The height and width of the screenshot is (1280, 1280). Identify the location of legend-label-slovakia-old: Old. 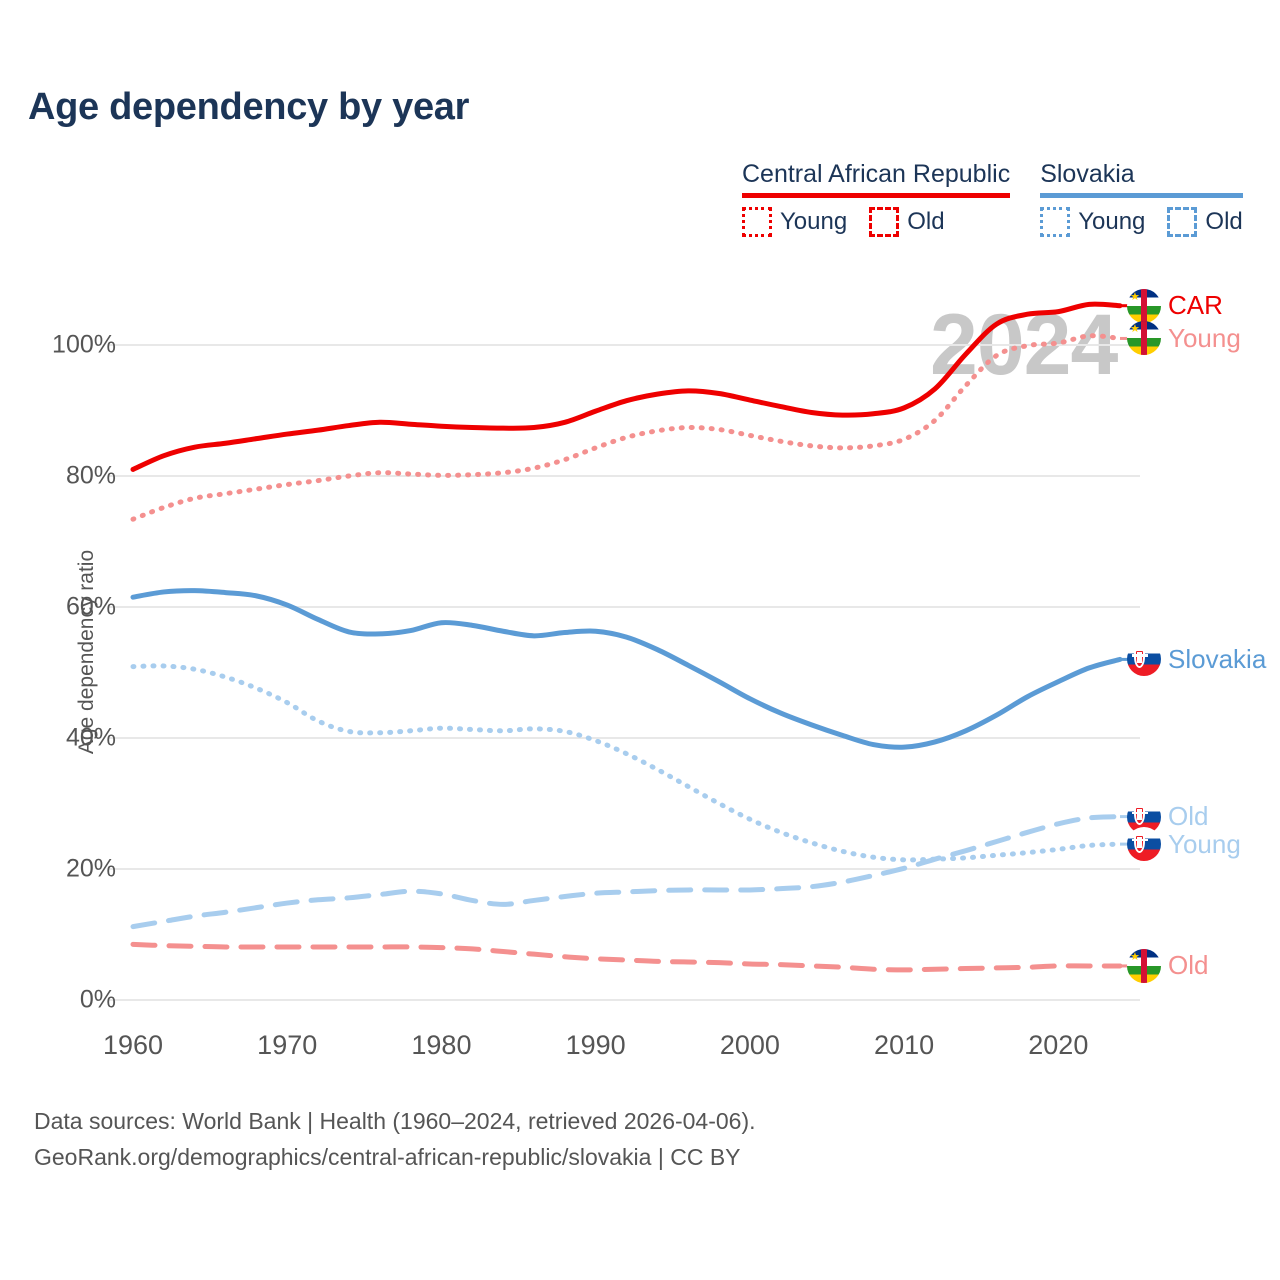
(1224, 221).